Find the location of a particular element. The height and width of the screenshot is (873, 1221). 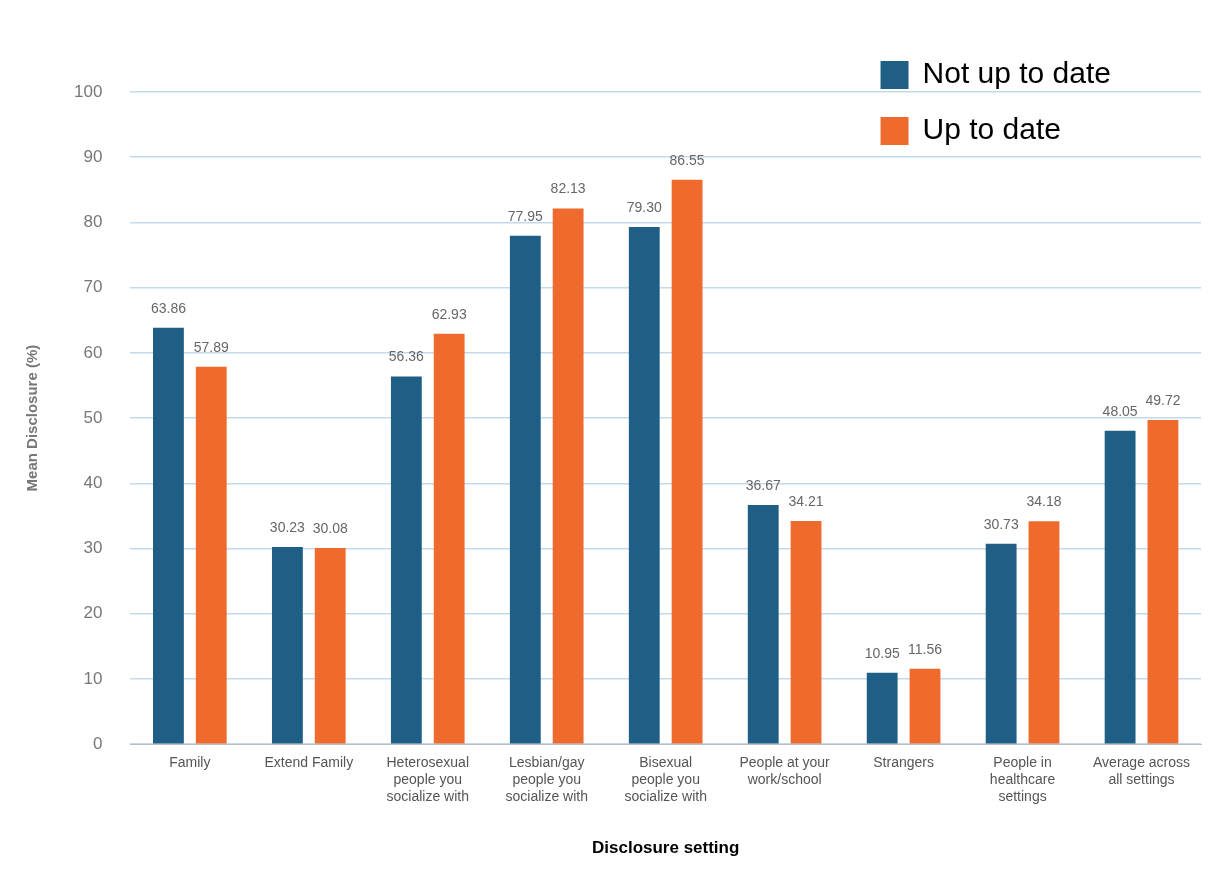

data-label: 34.18 is located at coordinates (1044, 501).